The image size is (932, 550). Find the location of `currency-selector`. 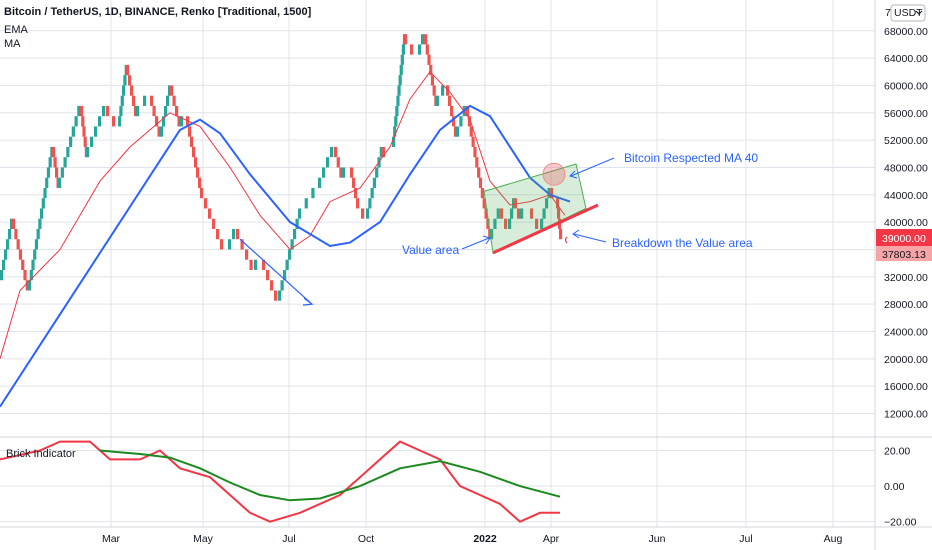

currency-selector is located at coordinates (908, 13).